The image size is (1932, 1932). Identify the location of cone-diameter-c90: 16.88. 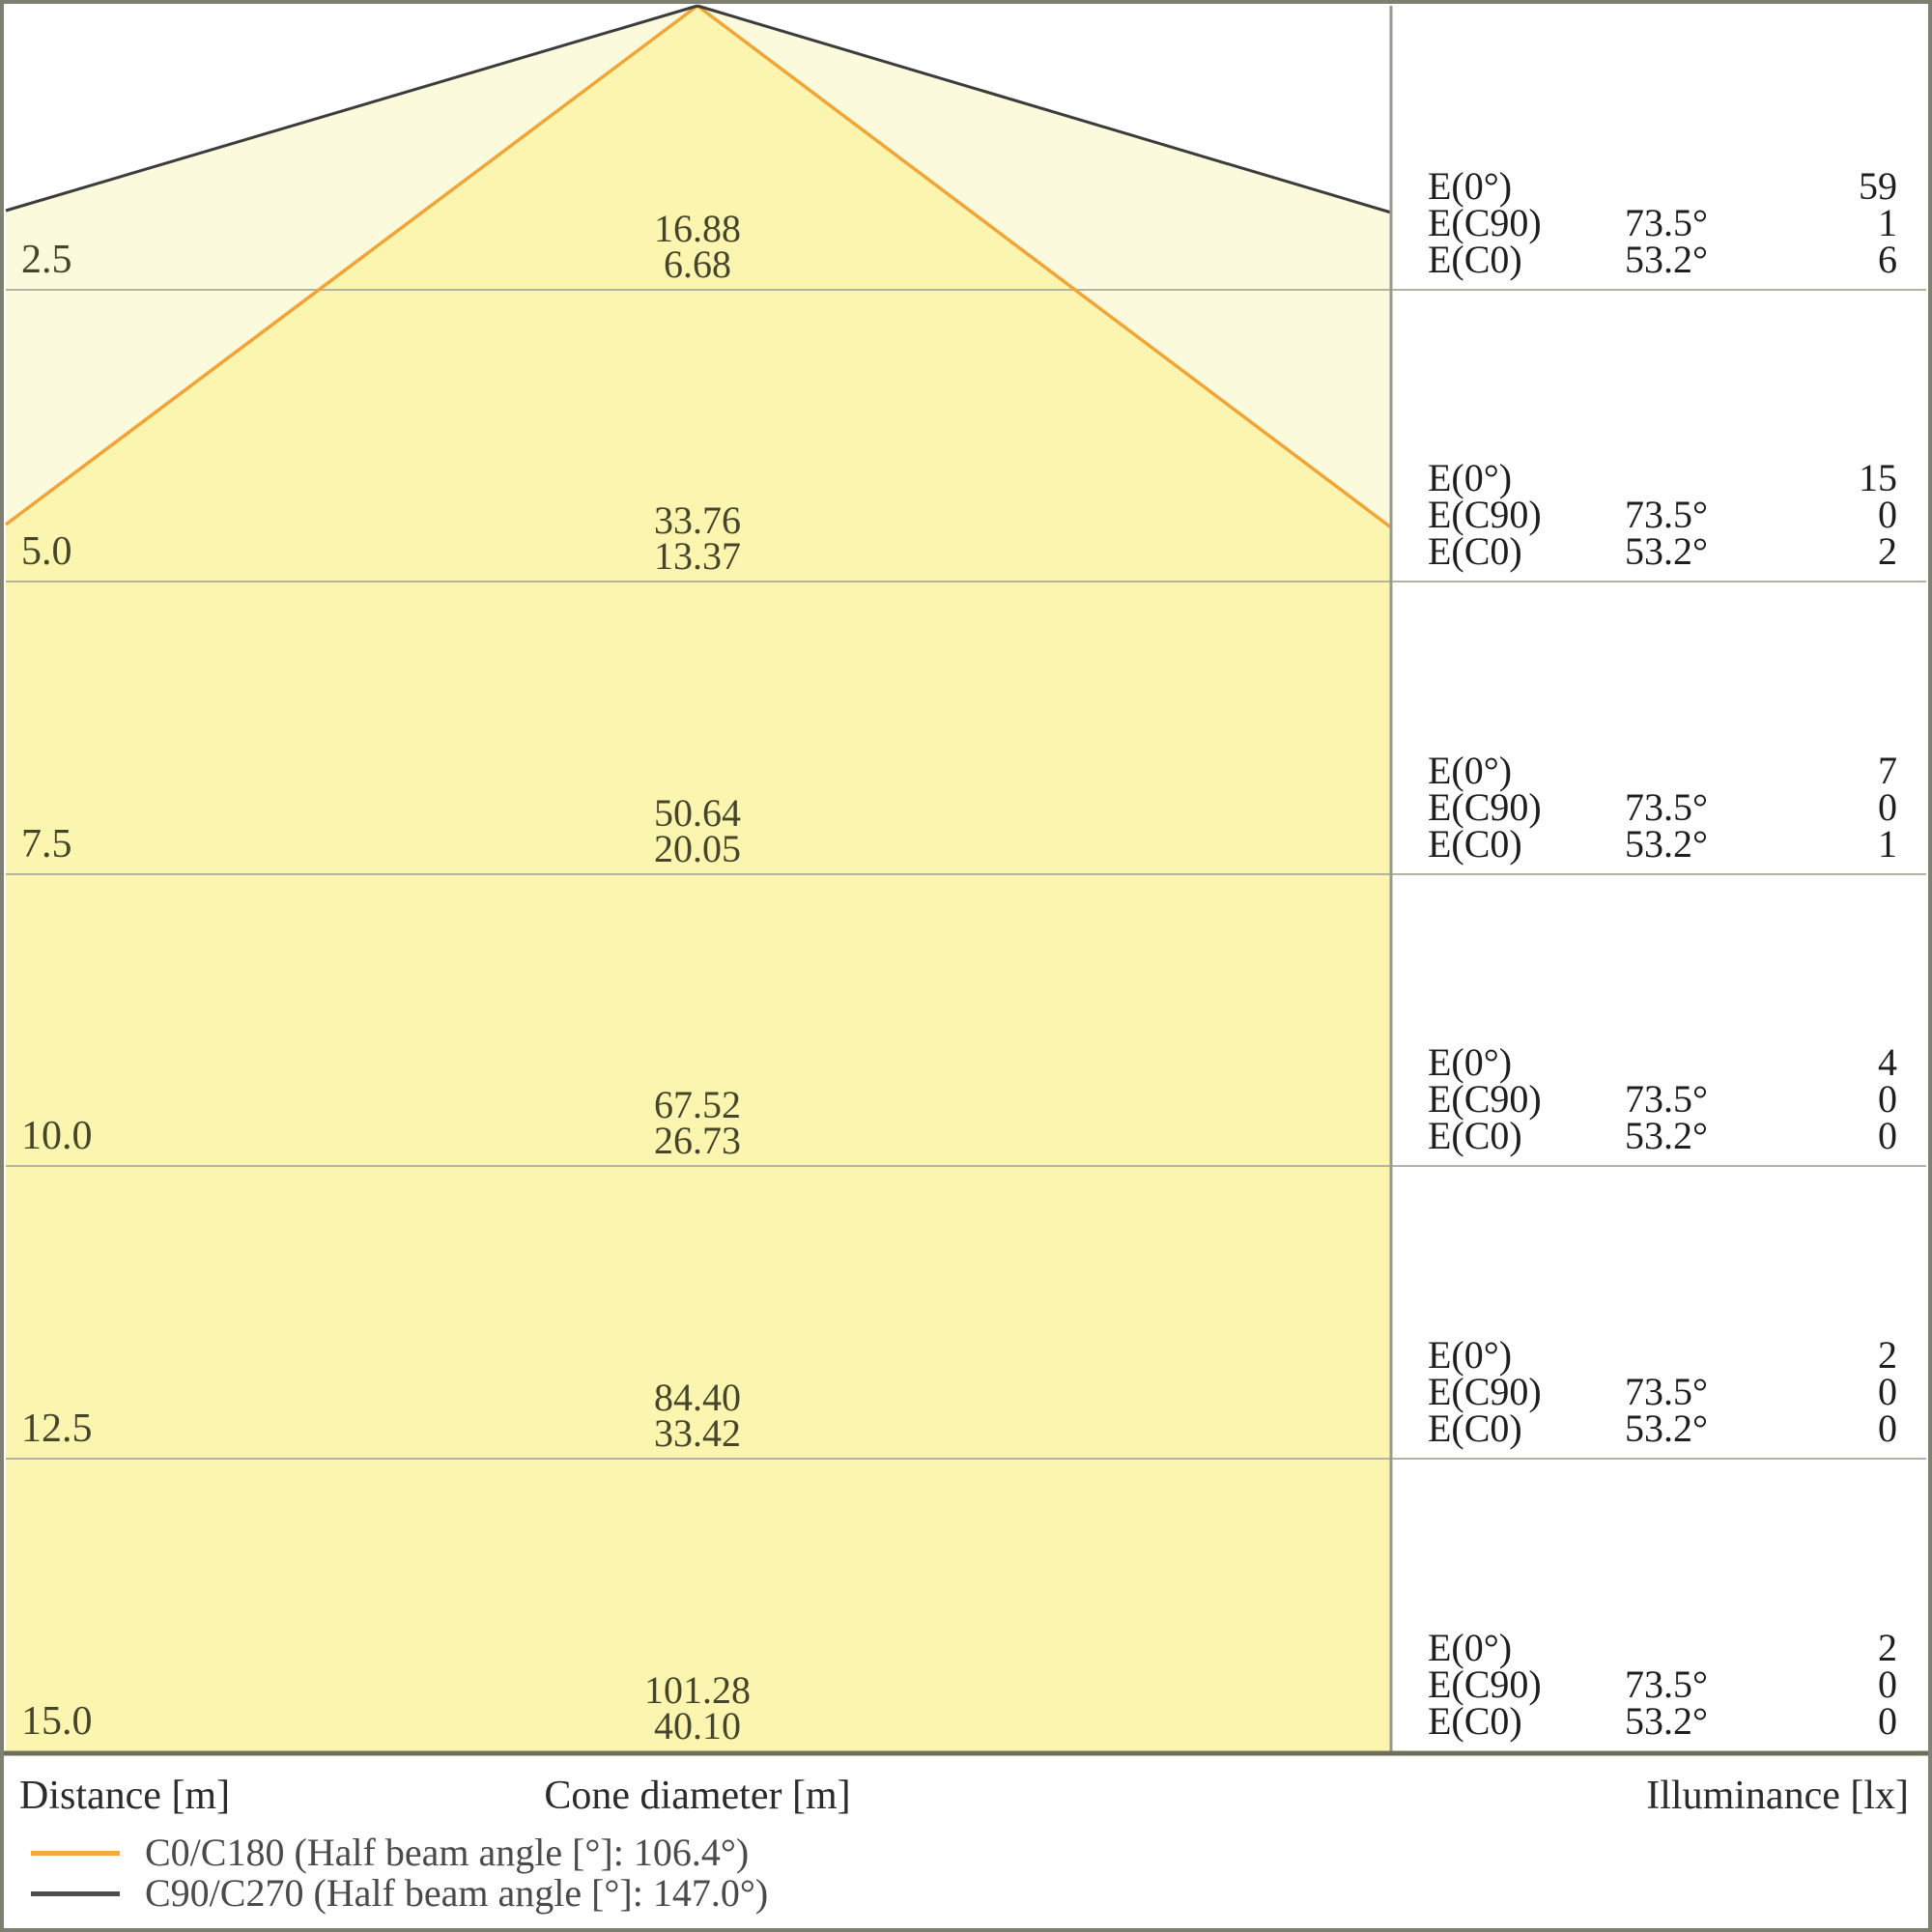
(697, 228).